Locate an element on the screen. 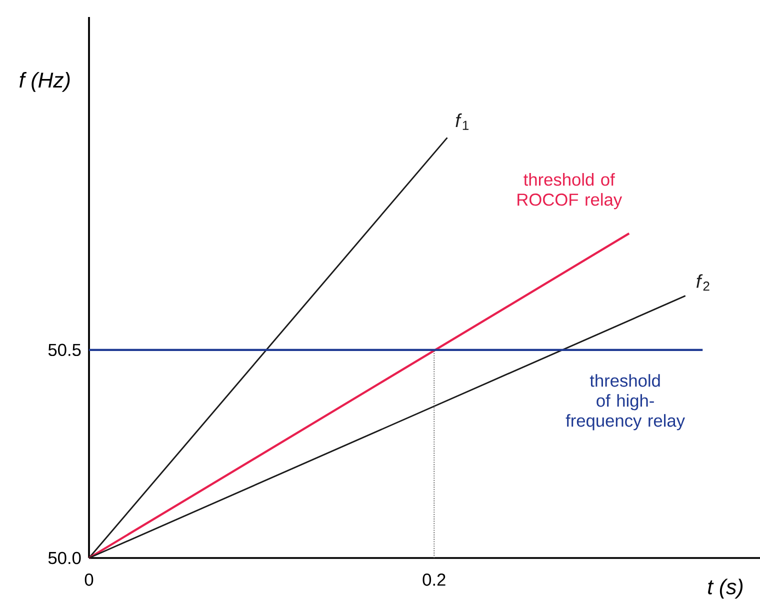  series-label: f$_{2}$ is located at coordinates (703, 282).